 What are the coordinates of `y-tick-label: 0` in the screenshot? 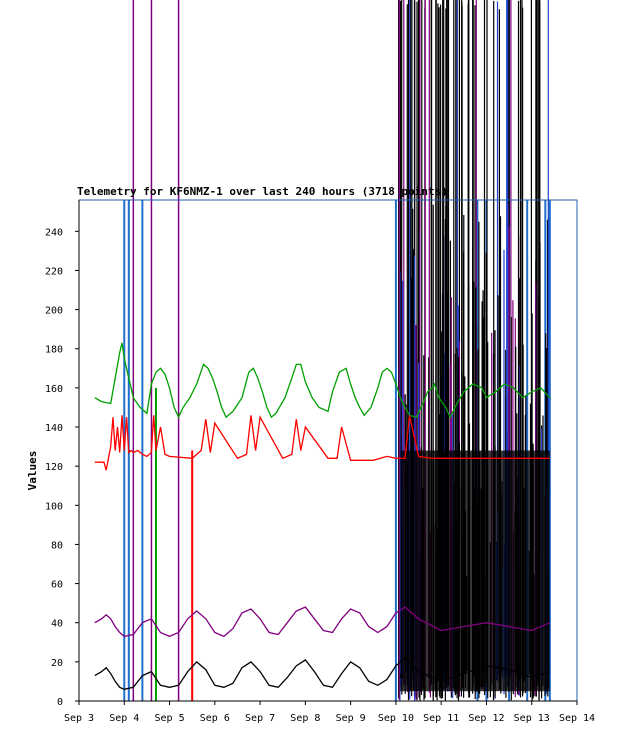 It's located at (60, 702).